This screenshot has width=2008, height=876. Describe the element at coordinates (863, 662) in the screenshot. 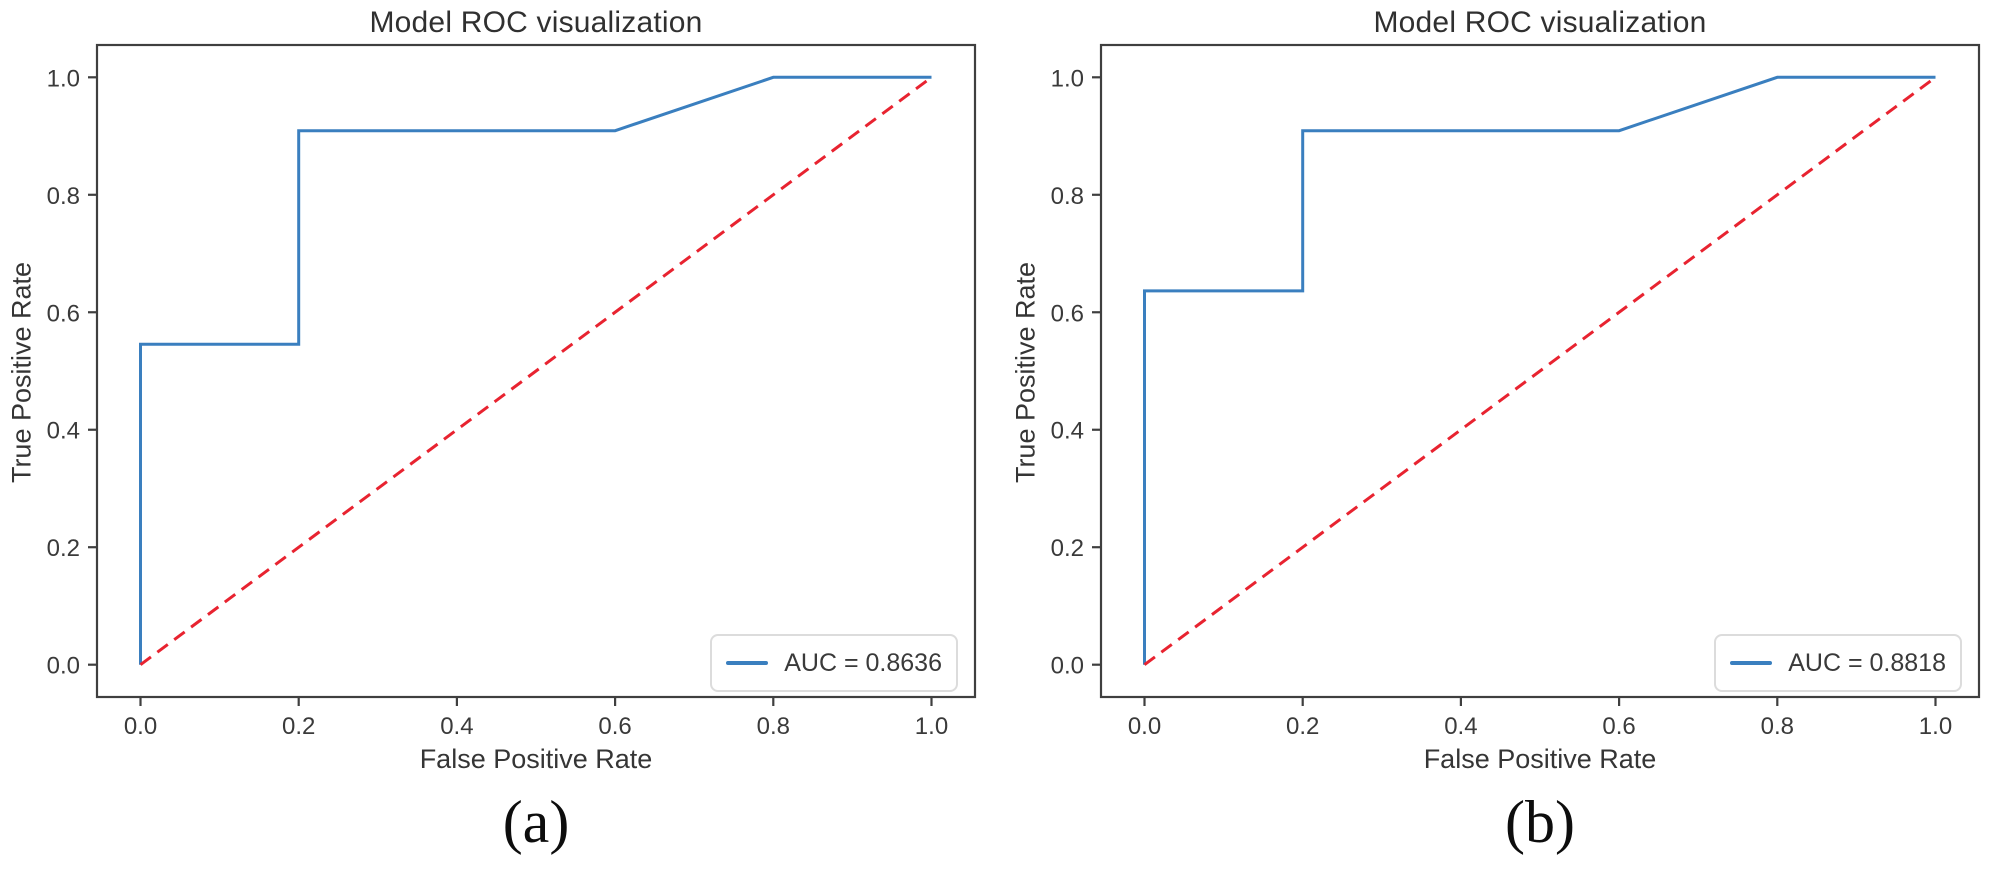

I see `legend-label: AUC = 0.8636` at that location.